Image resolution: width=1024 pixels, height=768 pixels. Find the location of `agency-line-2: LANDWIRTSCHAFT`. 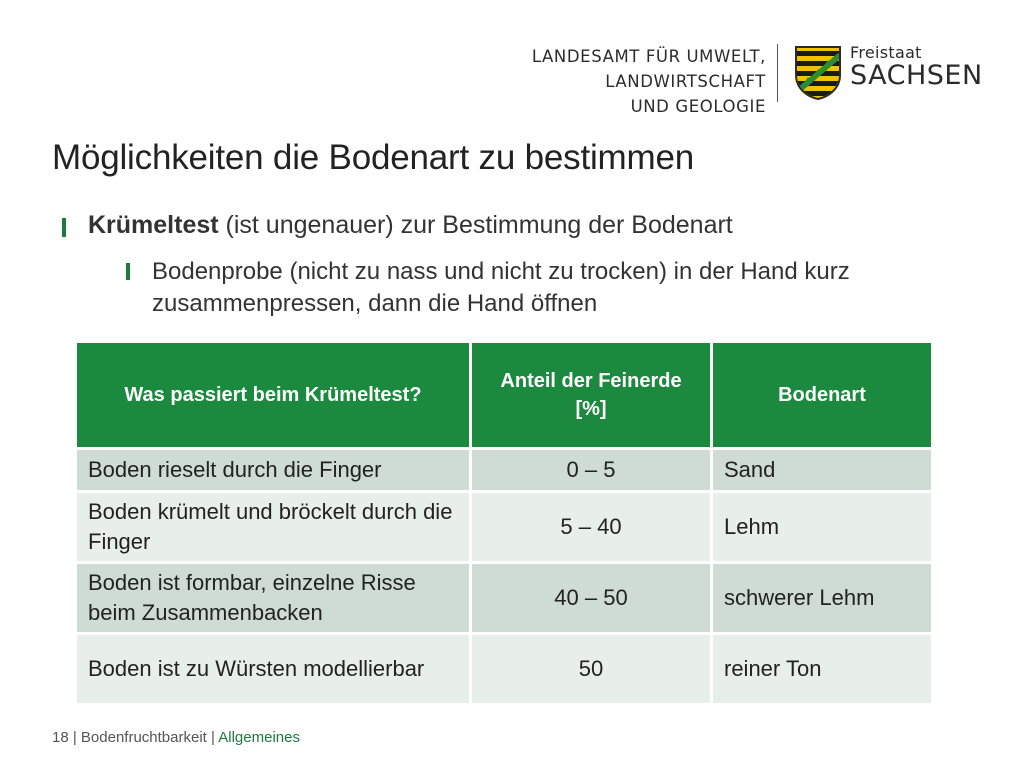

agency-line-2: LANDWIRTSCHAFT is located at coordinates (685, 81).